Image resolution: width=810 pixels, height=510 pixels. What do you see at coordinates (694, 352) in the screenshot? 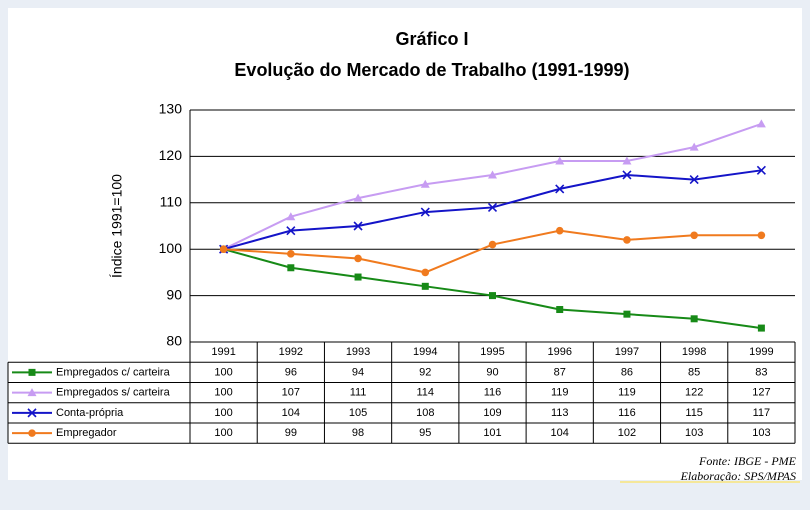
I see `x-tick-label: 1998` at bounding box center [694, 352].